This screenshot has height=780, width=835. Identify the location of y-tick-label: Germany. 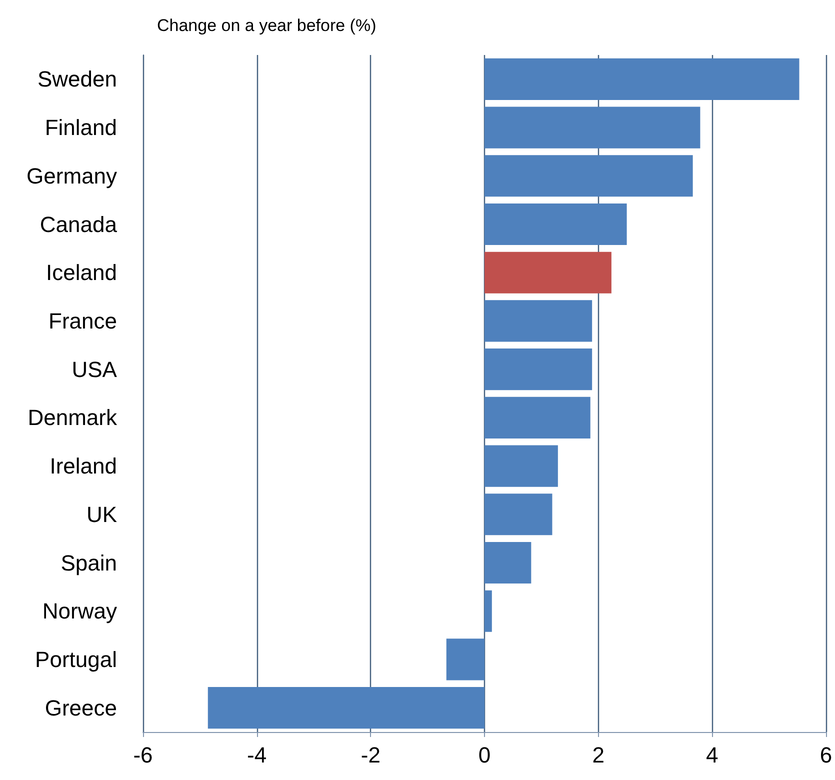
(71, 175).